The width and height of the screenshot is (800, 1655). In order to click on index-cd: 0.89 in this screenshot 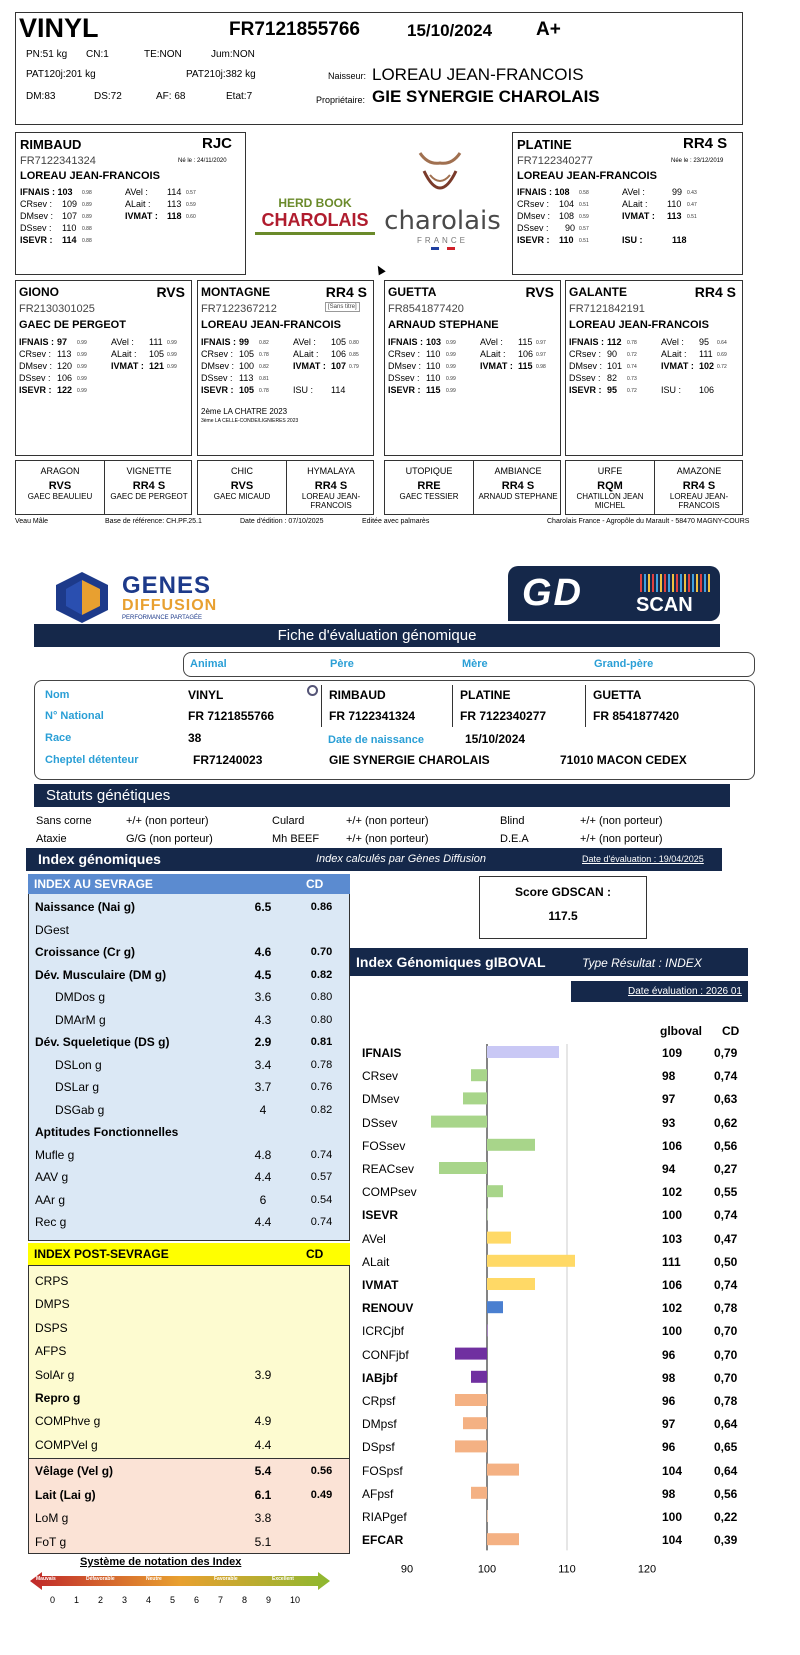, I will do `click(87, 205)`.